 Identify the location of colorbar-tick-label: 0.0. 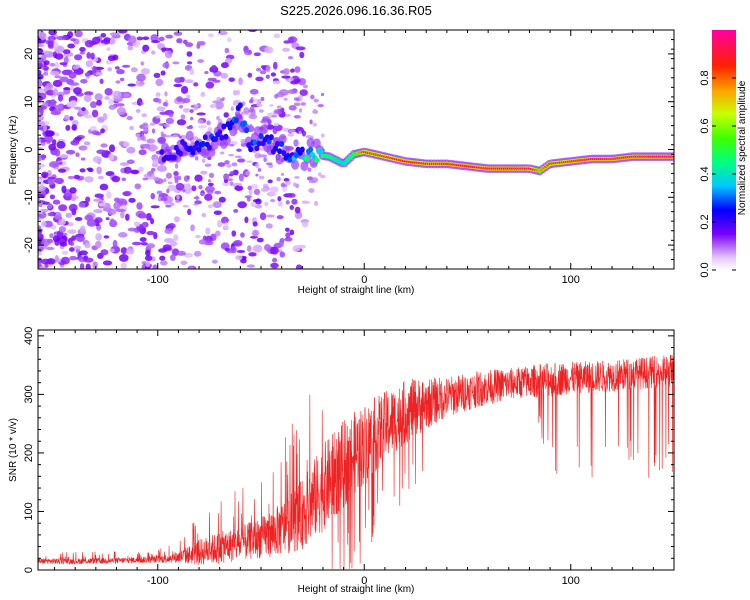
(705, 269).